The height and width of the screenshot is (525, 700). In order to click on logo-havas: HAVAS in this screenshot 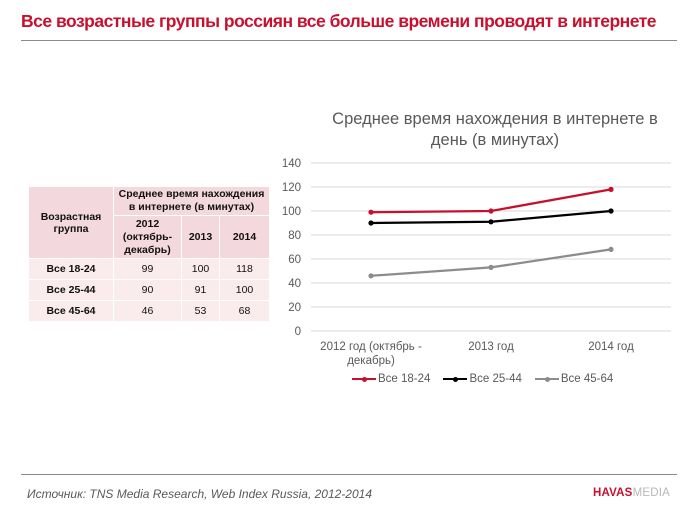, I will do `click(613, 493)`.